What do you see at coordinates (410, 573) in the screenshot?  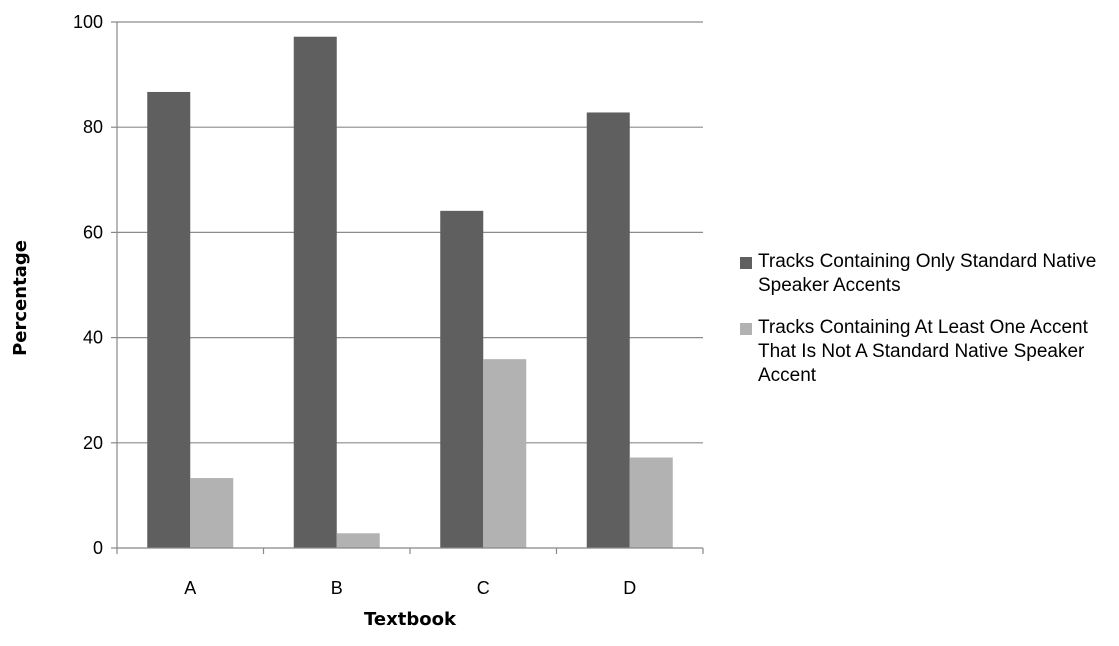 I see `x-tick-labels: A B C D` at bounding box center [410, 573].